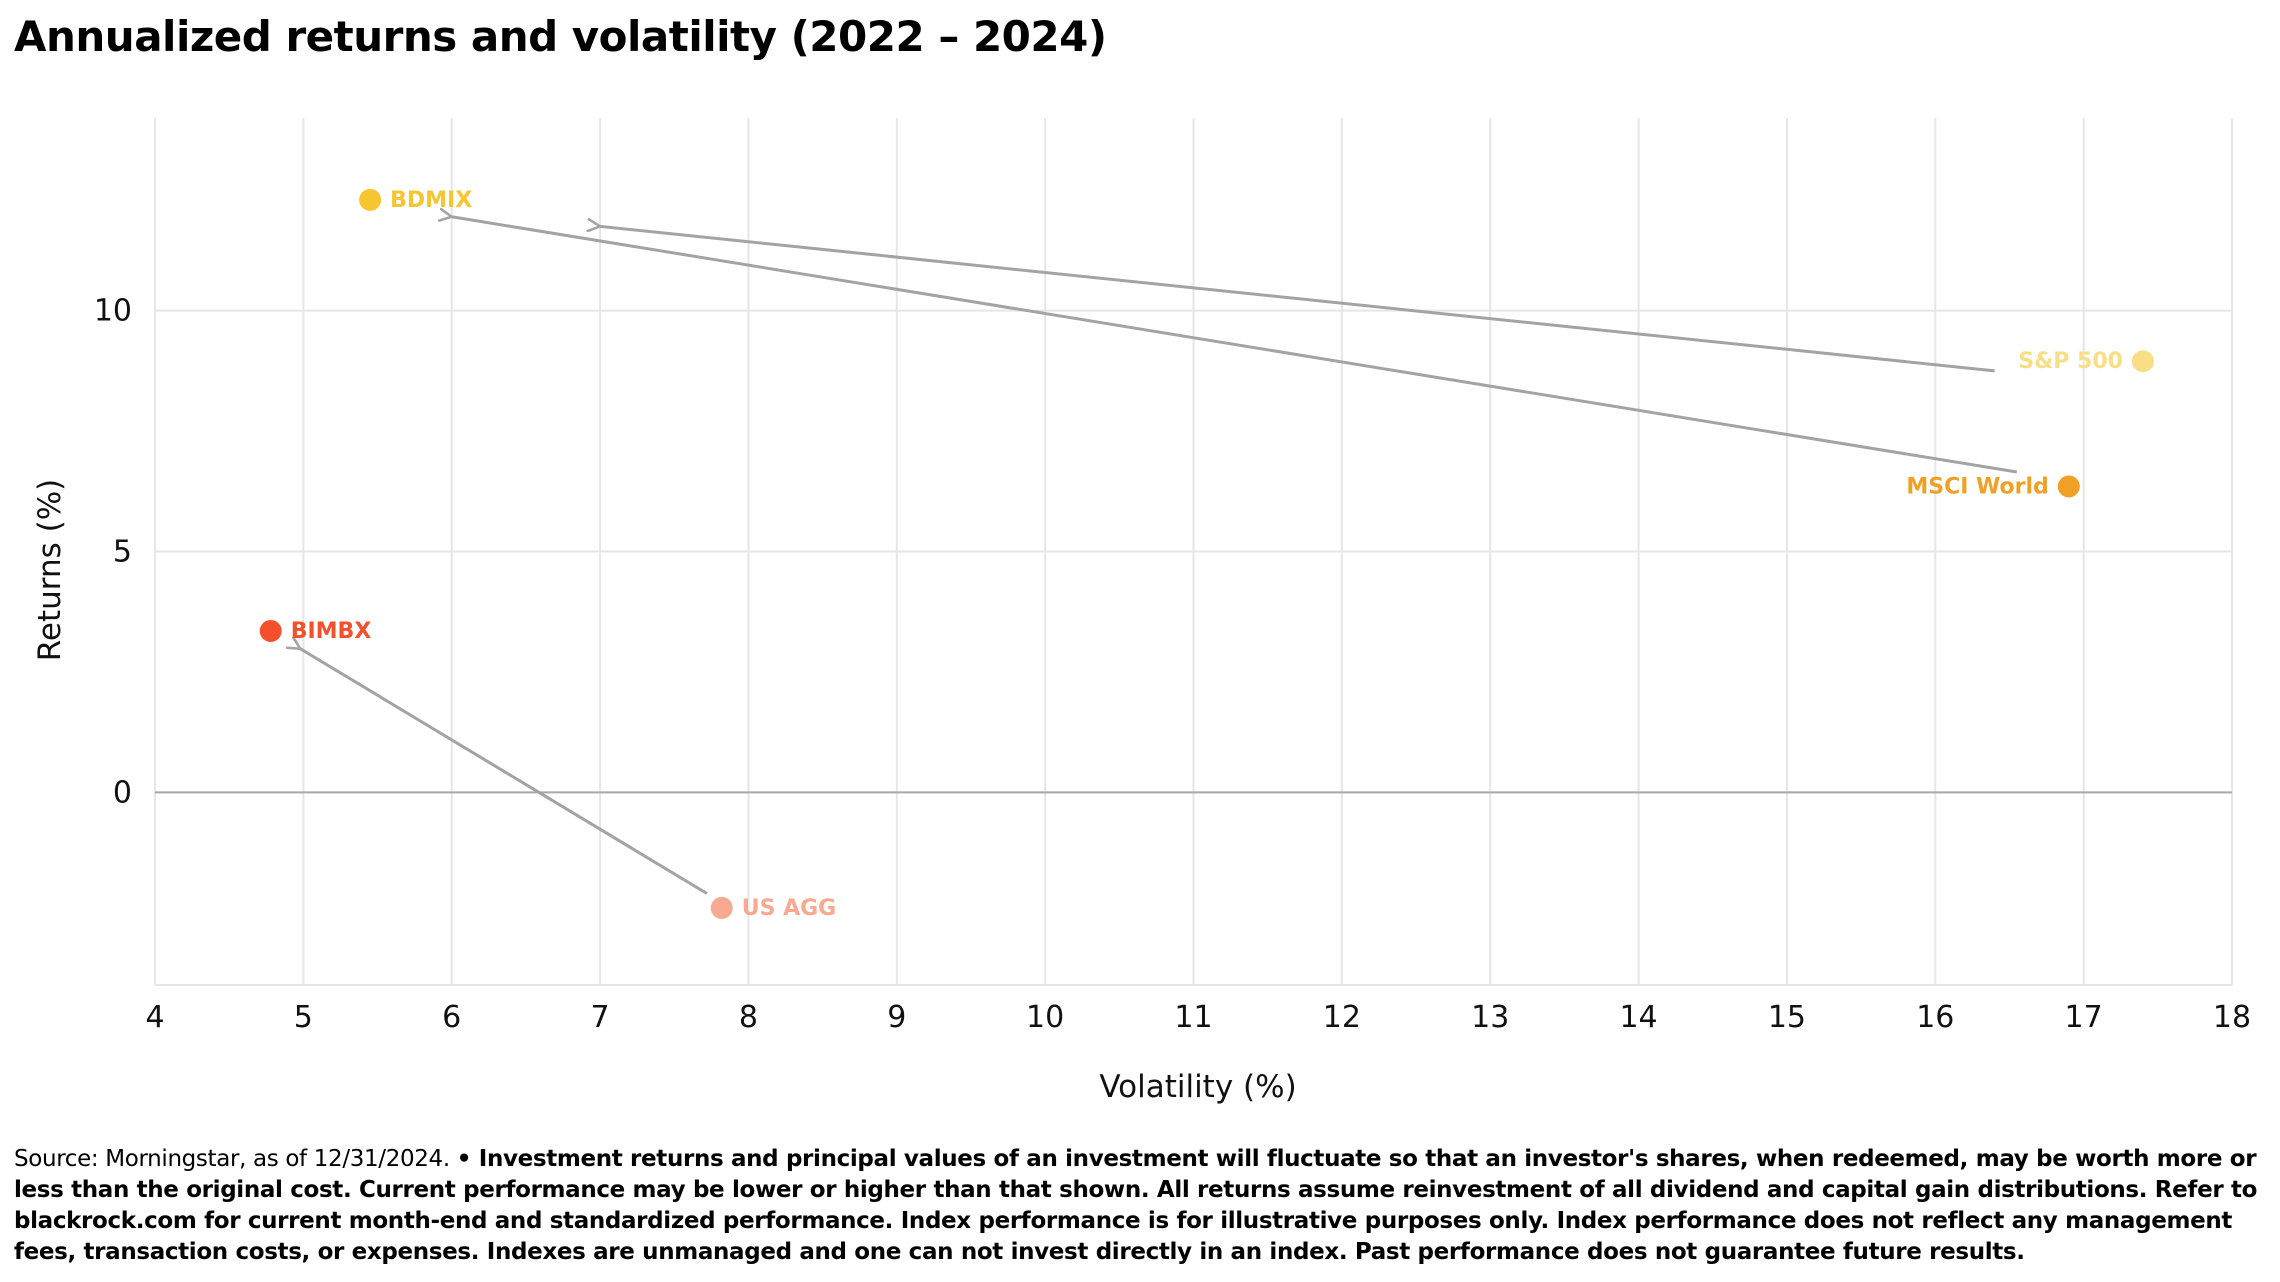  Describe the element at coordinates (2232, 1017) in the screenshot. I see `x-tick-label: 18` at that location.